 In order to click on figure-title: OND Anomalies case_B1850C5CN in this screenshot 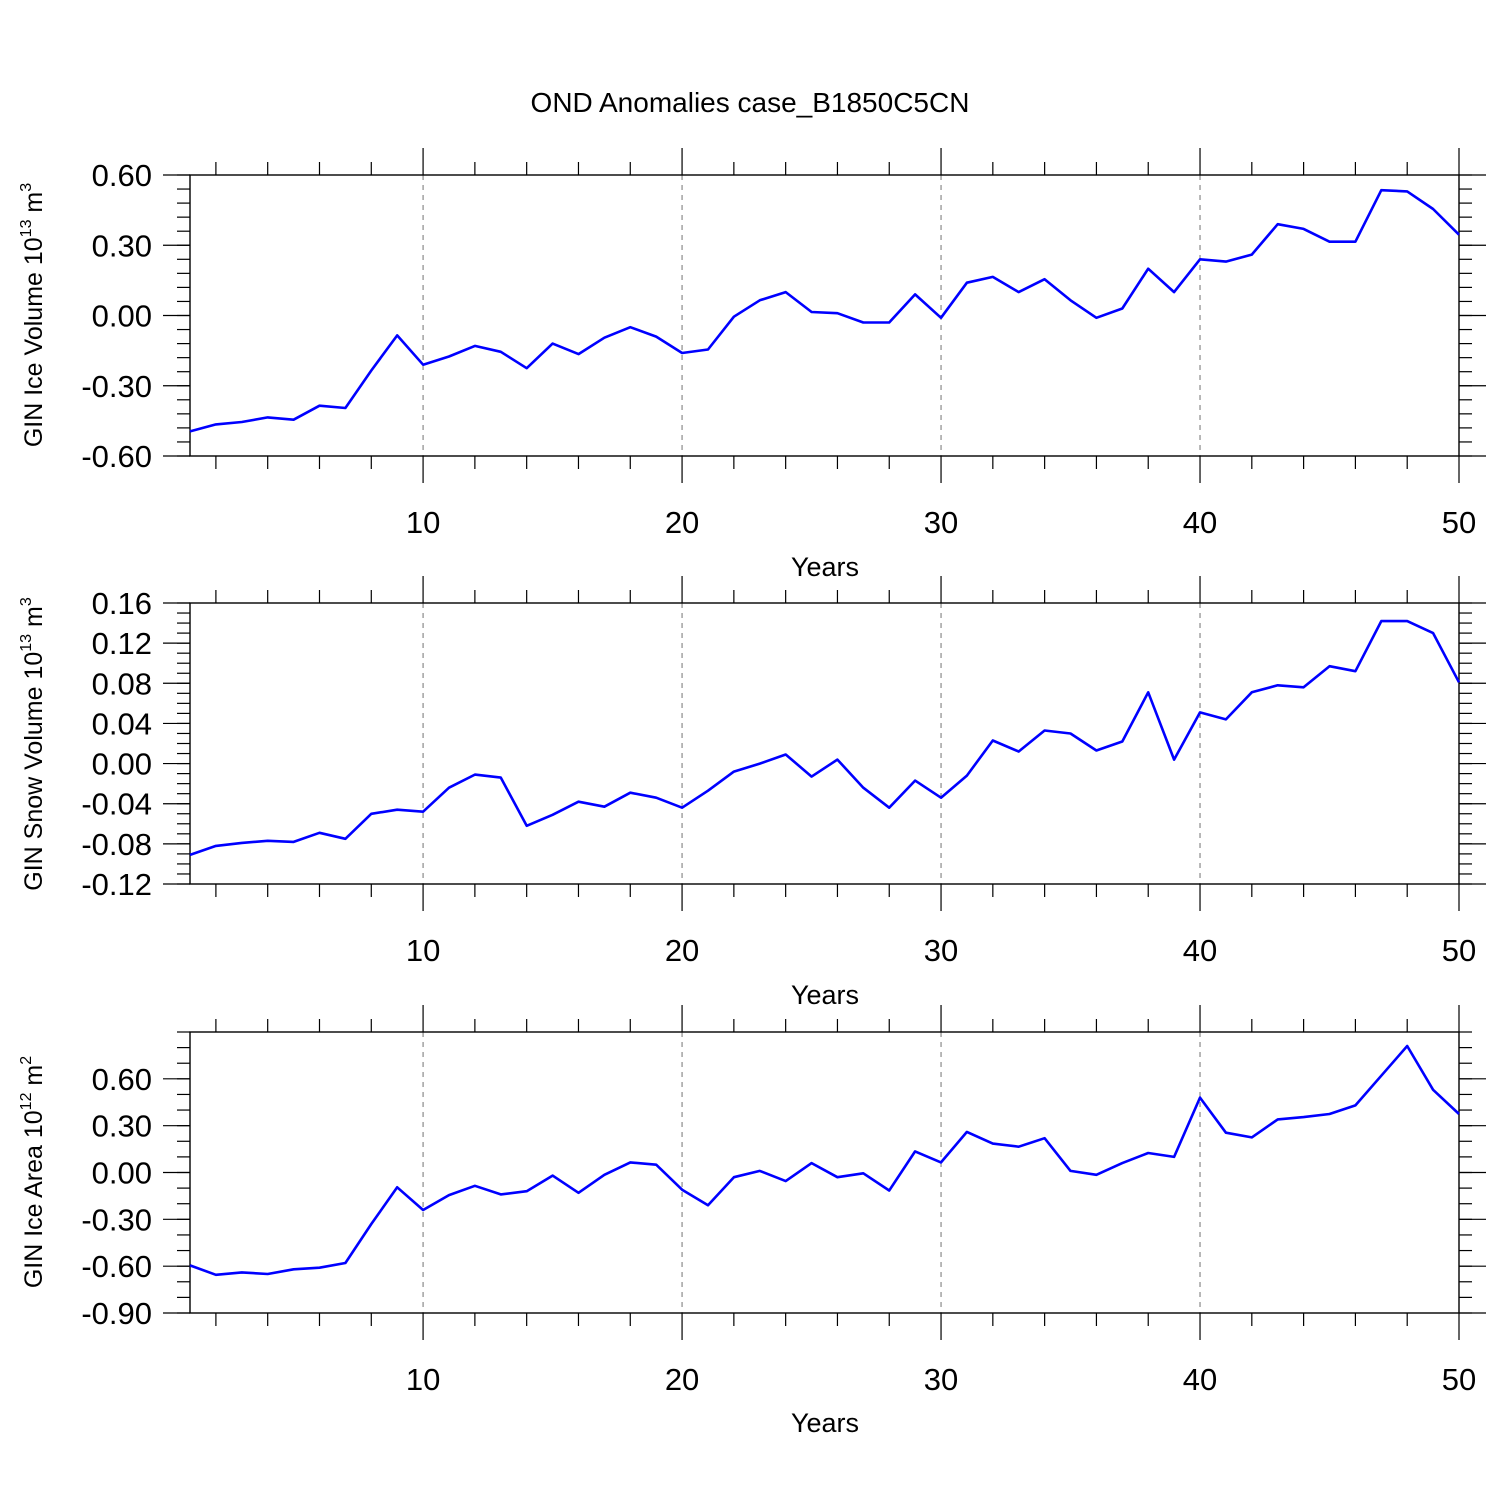, I will do `click(750, 102)`.